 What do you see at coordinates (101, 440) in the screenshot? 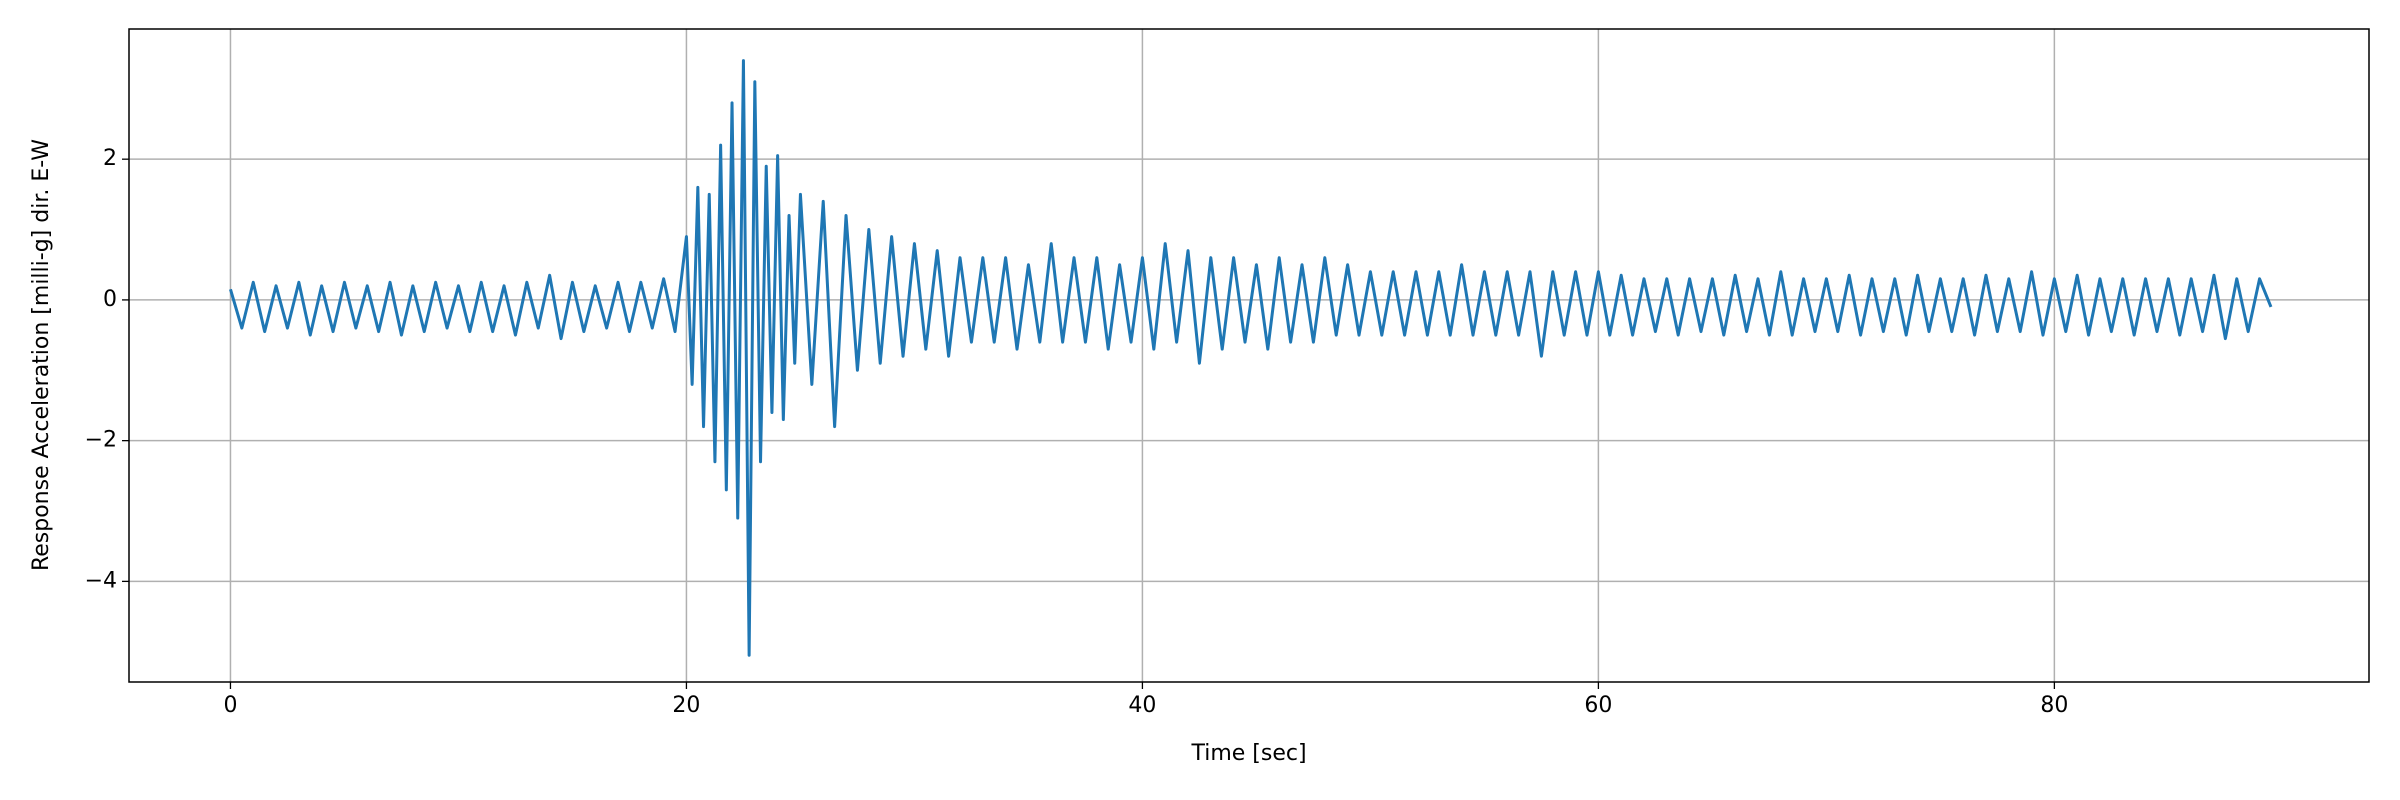
I see `y-tick-label: −2` at bounding box center [101, 440].